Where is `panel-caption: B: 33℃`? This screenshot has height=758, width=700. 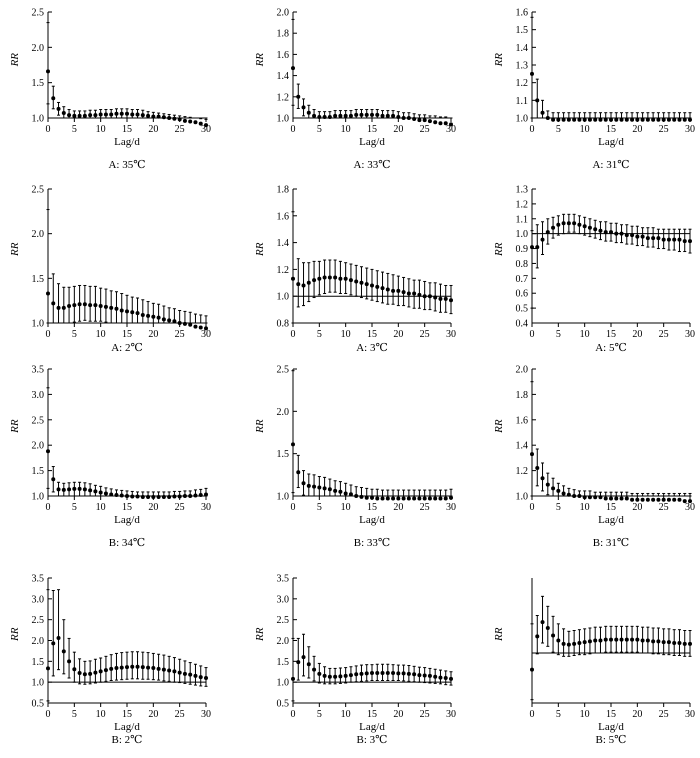 panel-caption: B: 33℃ is located at coordinates (372, 543).